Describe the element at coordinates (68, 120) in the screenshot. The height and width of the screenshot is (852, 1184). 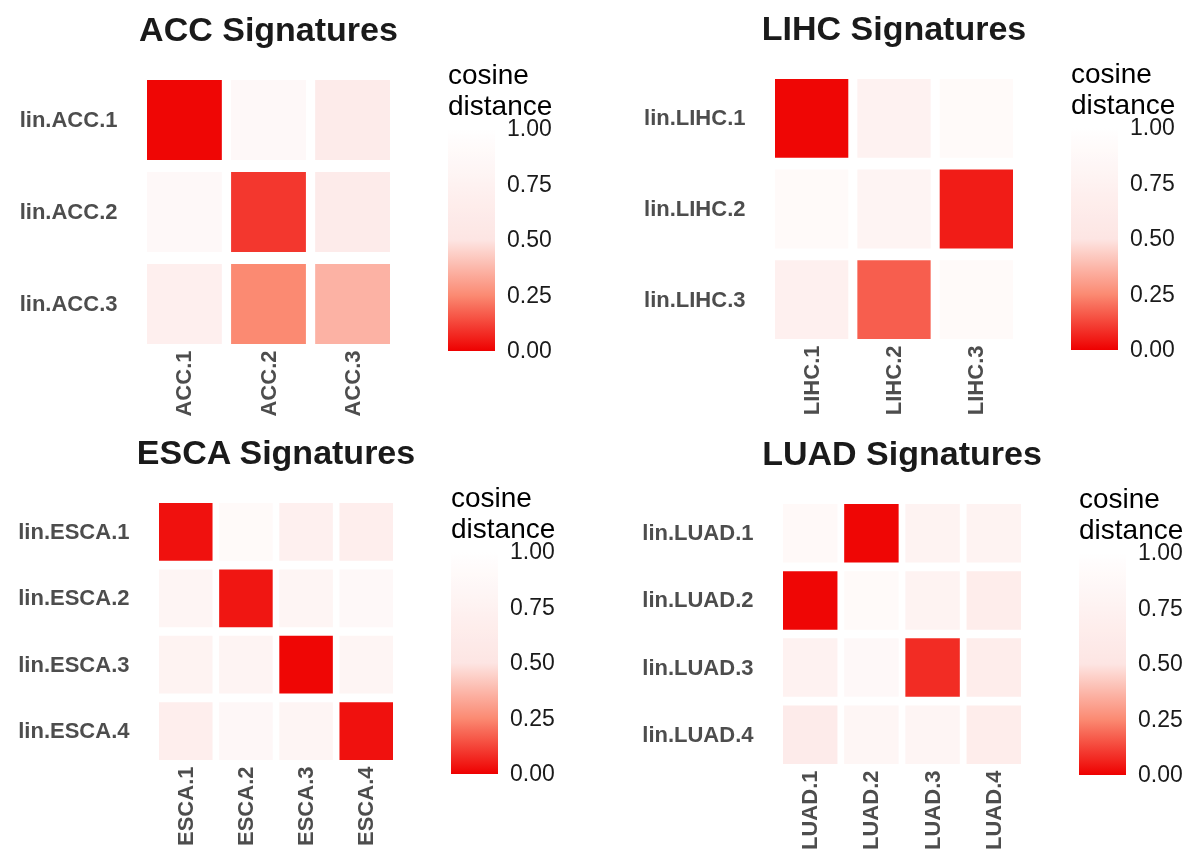
I see `y-tick-label: lin.ACC.1` at that location.